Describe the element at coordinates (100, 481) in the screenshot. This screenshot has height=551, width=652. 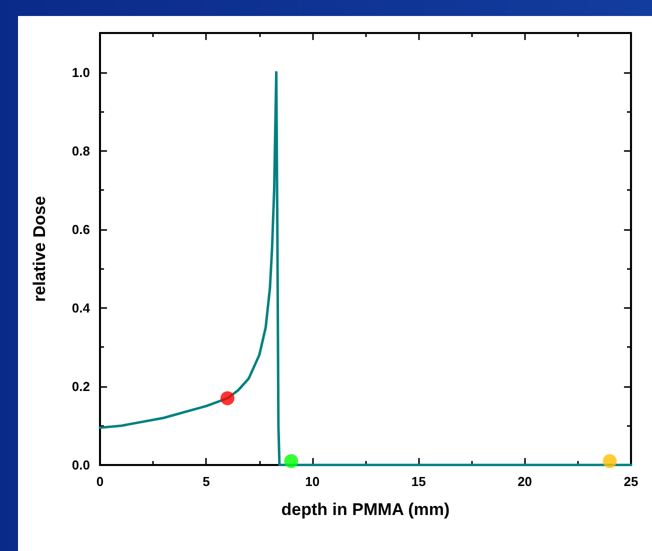
I see `x-tick-label: 0` at that location.